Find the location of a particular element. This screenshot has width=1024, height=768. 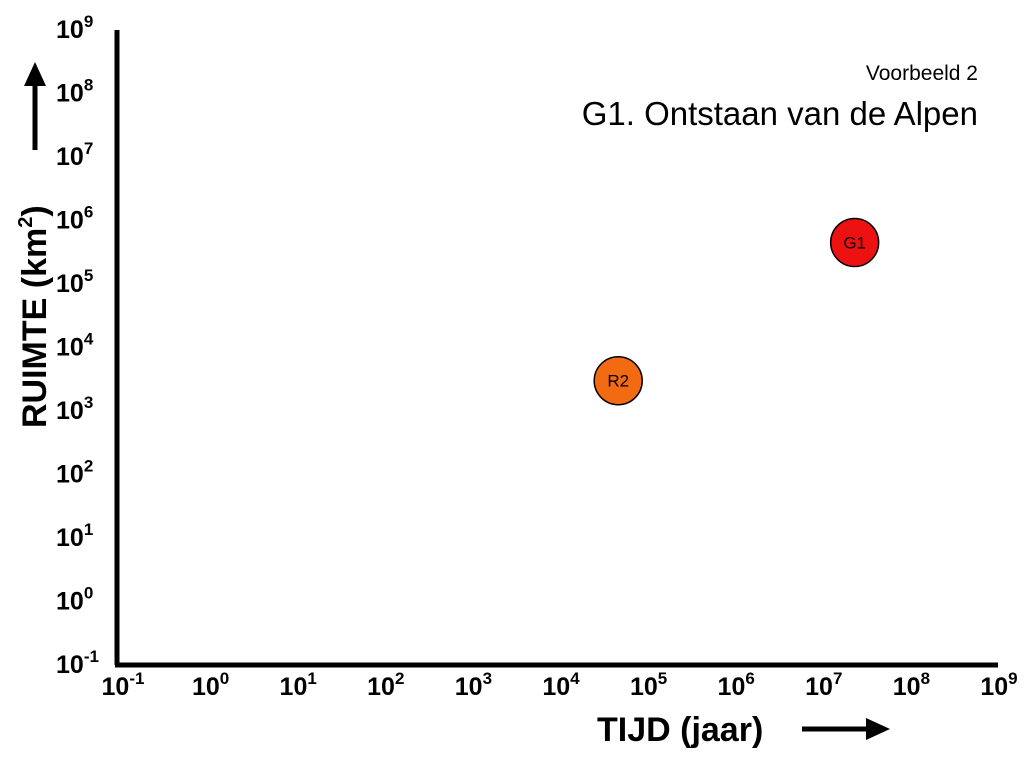

y-tick-label: 10⁰ is located at coordinates (74, 600).